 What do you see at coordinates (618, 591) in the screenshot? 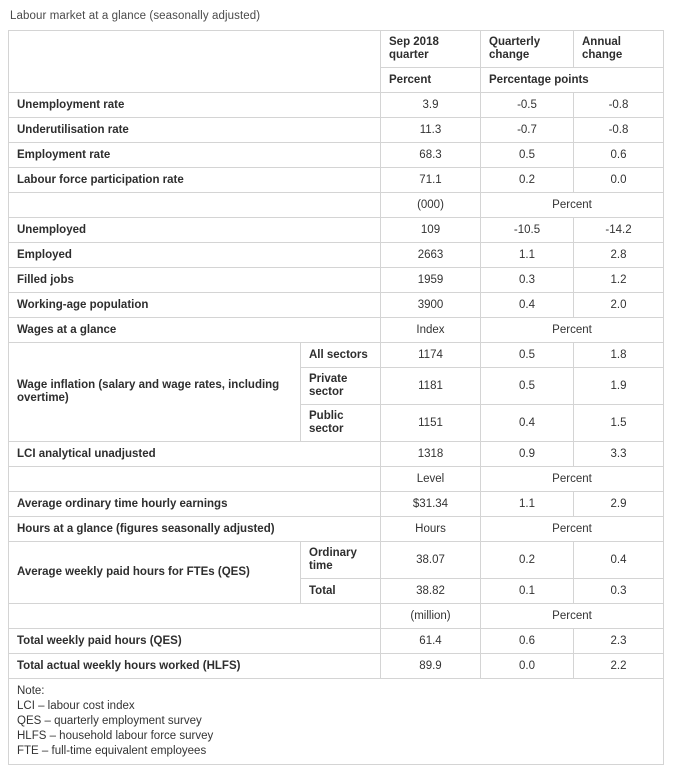
I see `annual-change-cell: 0.3` at bounding box center [618, 591].